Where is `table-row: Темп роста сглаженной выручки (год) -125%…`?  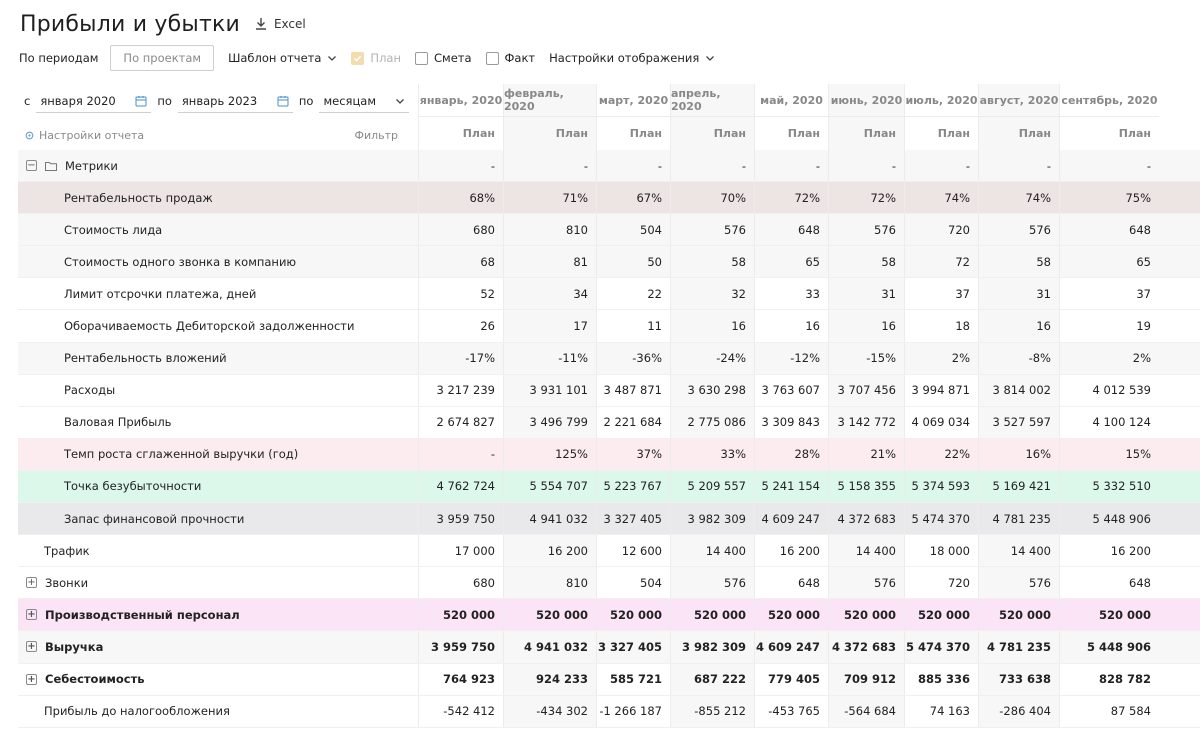 table-row: Темп роста сглаженной выручки (год) -125%… is located at coordinates (609, 454).